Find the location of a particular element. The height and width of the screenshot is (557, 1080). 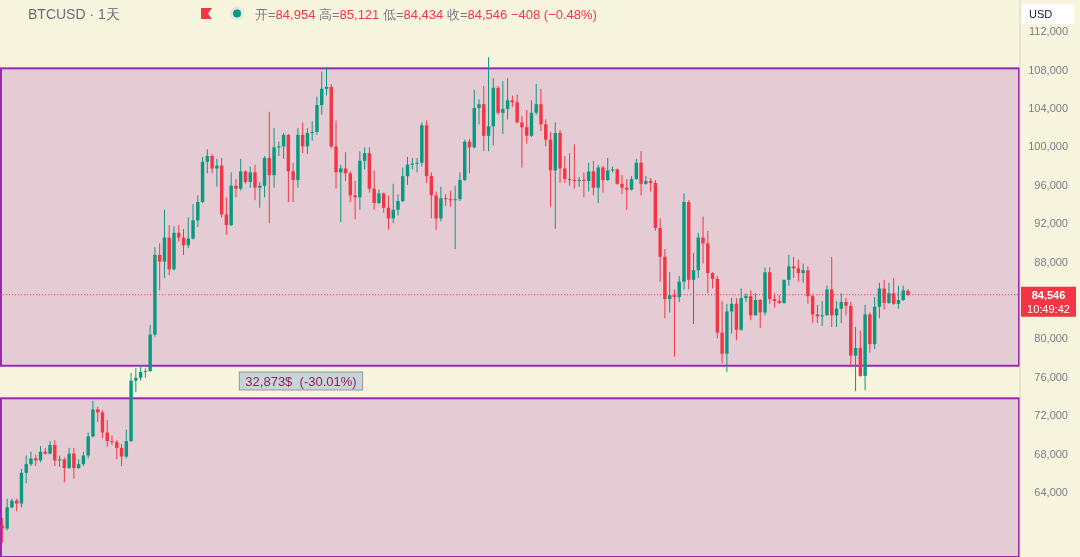

y-tick-label: 100,000 is located at coordinates (1048, 146).